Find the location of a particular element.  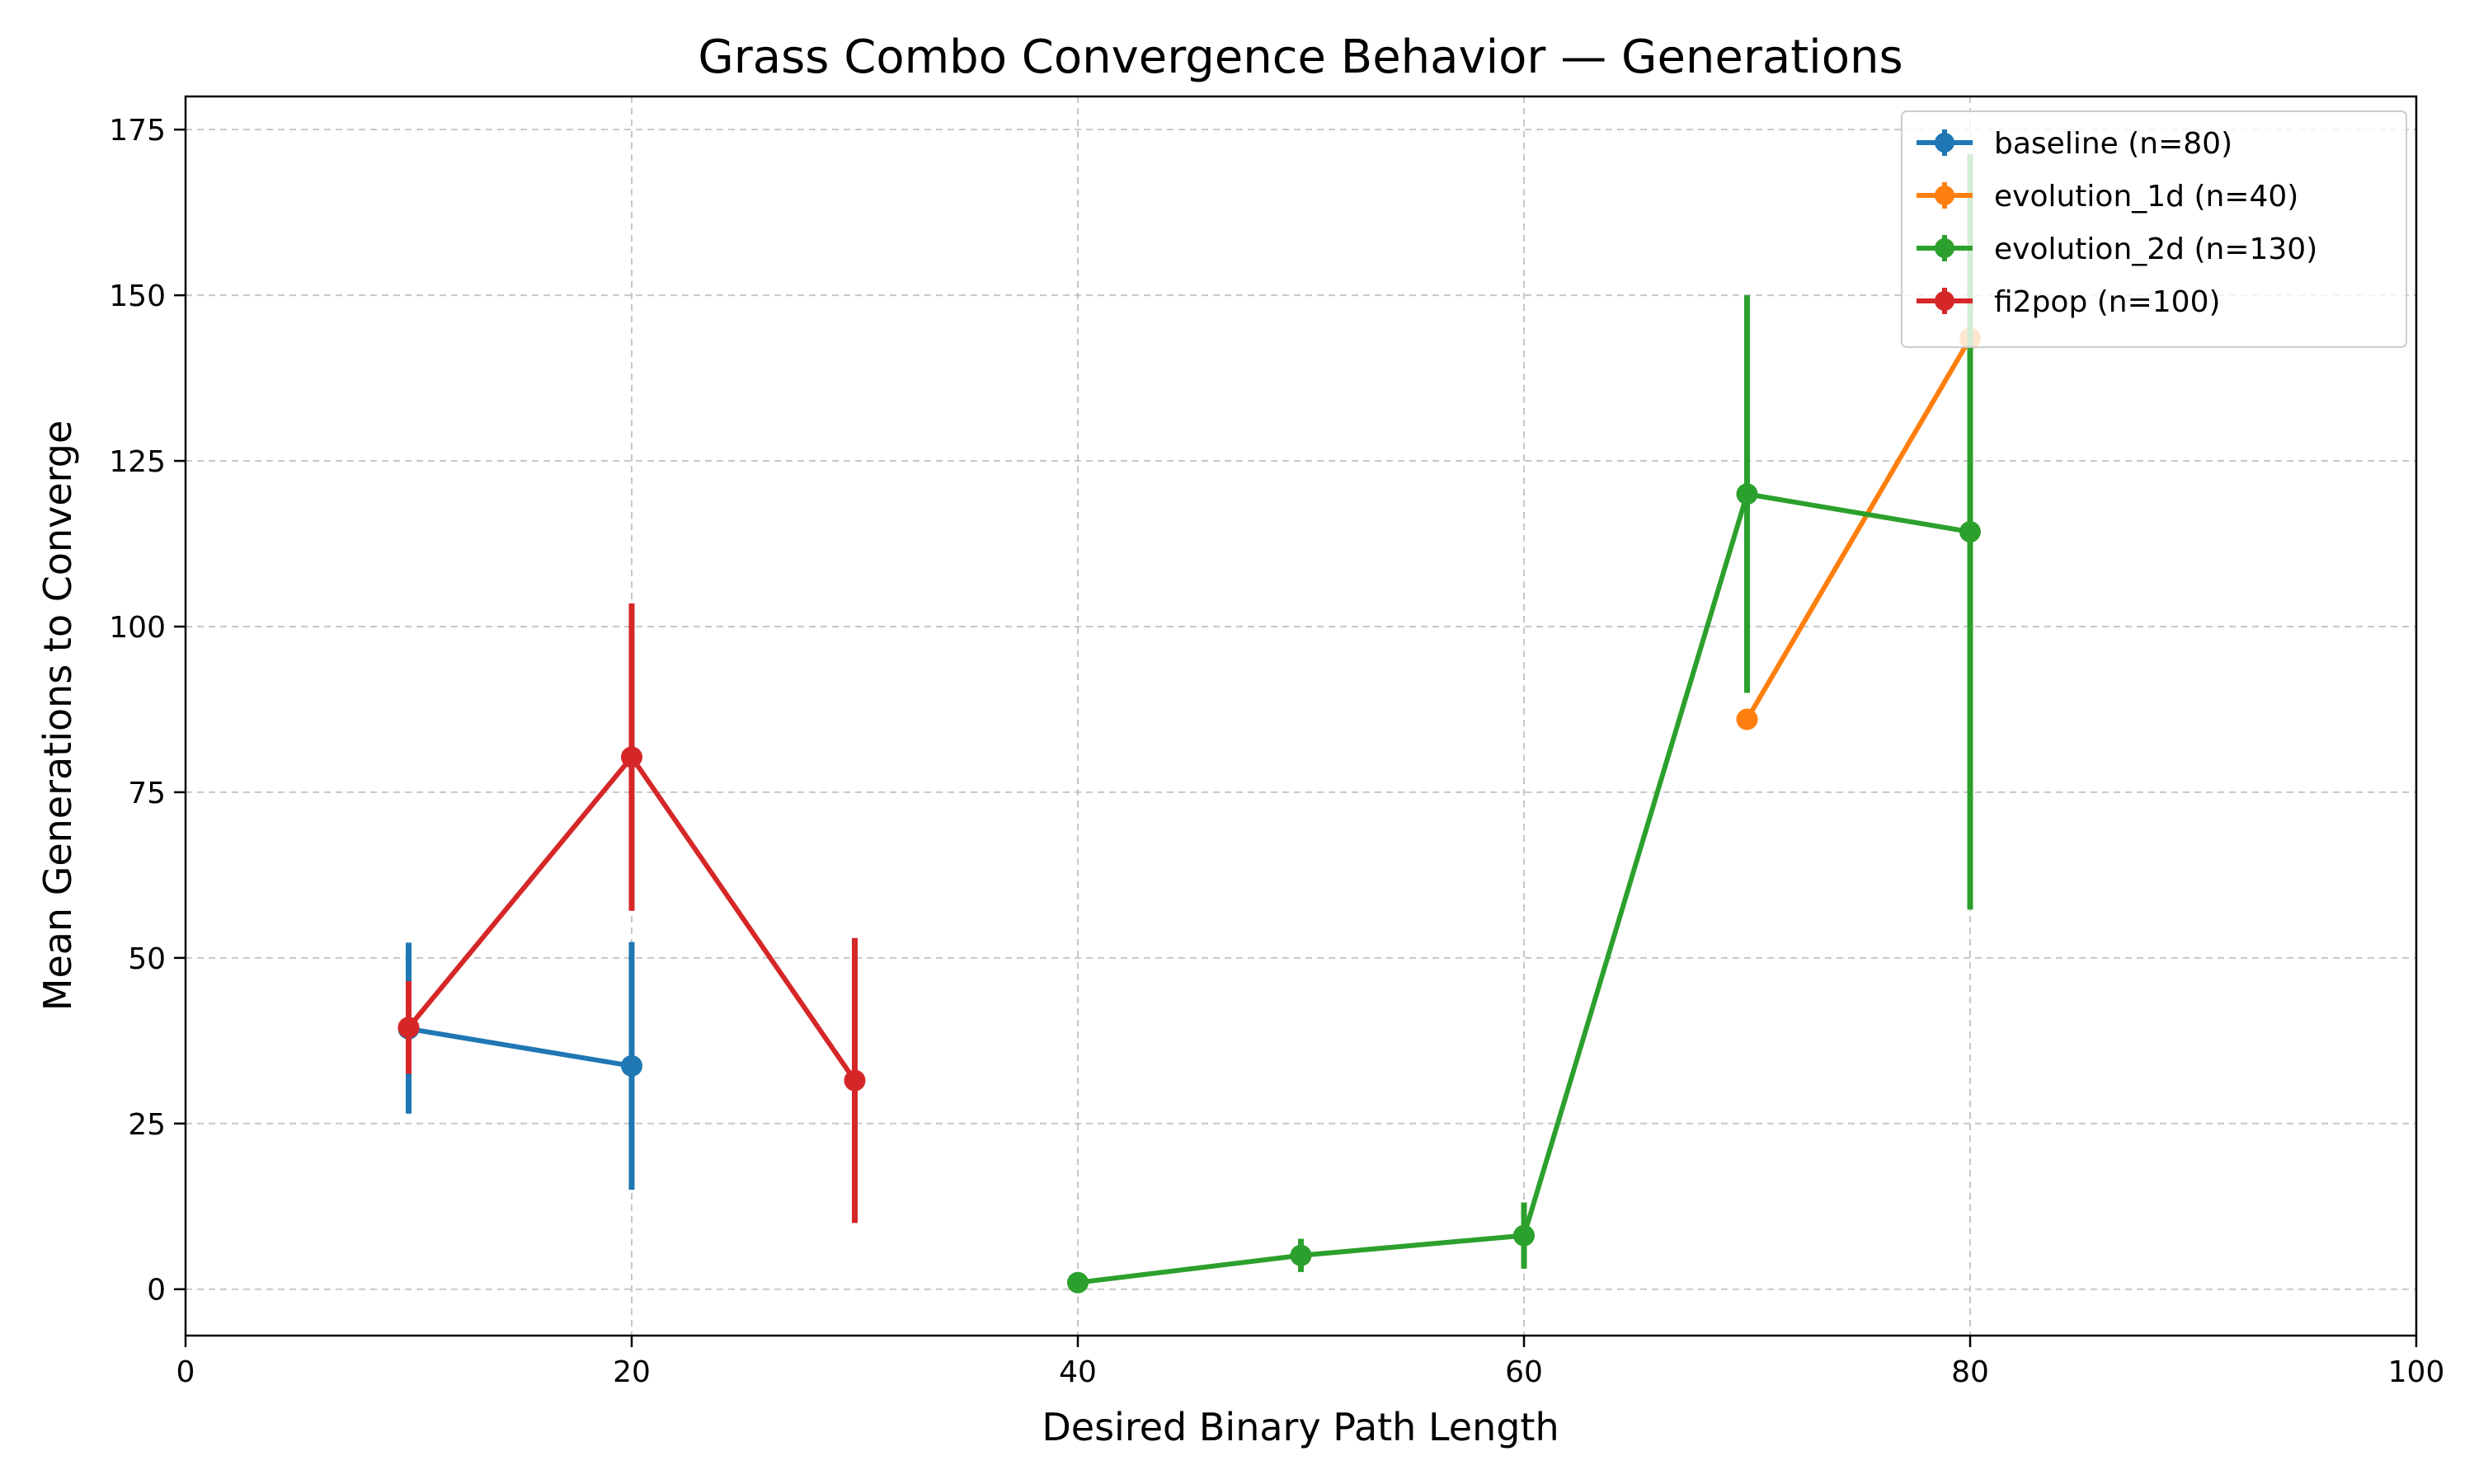

legend-item: evolution_2d (n=130) is located at coordinates (2117, 249).